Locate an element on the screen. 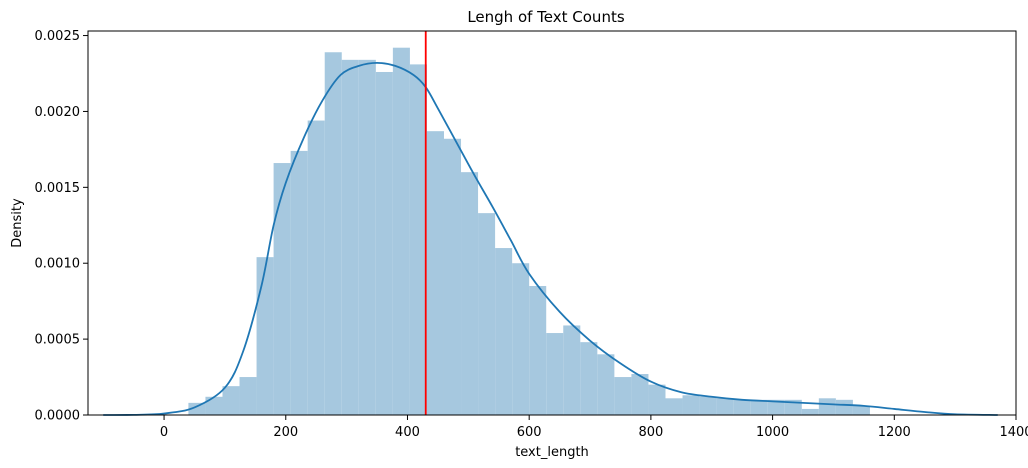 Image resolution: width=1028 pixels, height=468 pixels. x-axis-label: text_length is located at coordinates (552, 452).